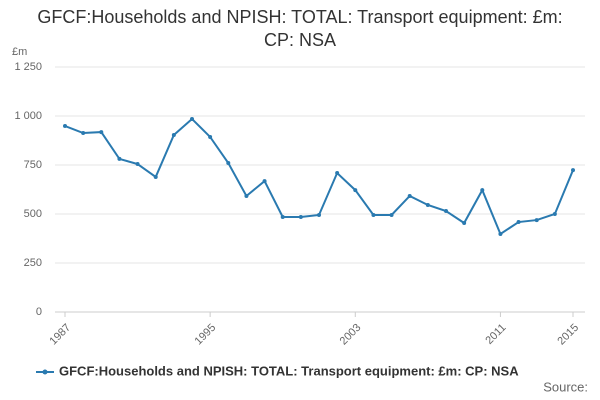  I want to click on y-tick-label: 0, so click(39, 312).